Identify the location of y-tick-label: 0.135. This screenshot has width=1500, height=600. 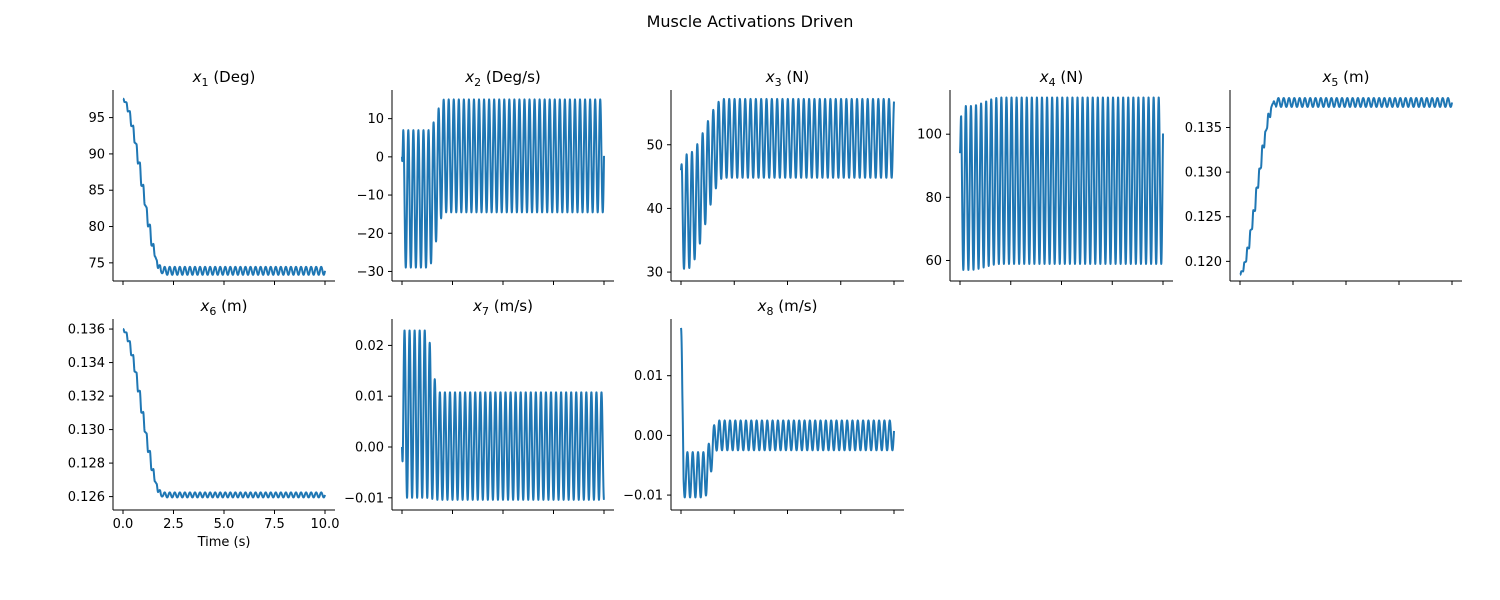
(1203, 128).